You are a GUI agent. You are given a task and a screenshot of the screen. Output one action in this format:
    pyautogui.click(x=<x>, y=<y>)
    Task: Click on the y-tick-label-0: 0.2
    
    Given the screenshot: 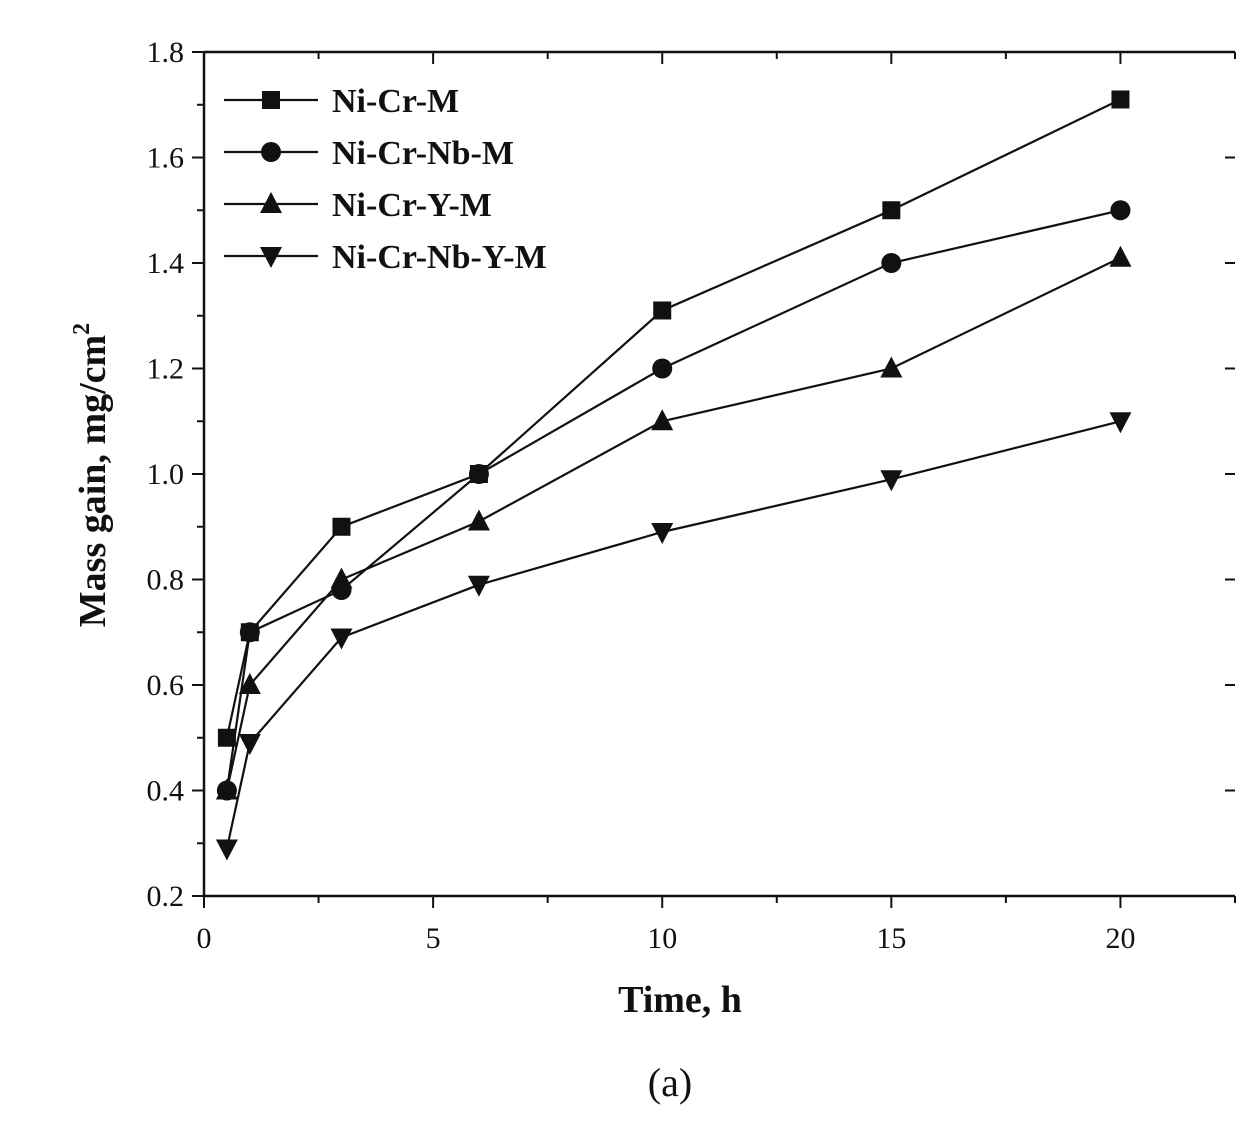 What is the action you would take?
    pyautogui.click(x=166, y=896)
    